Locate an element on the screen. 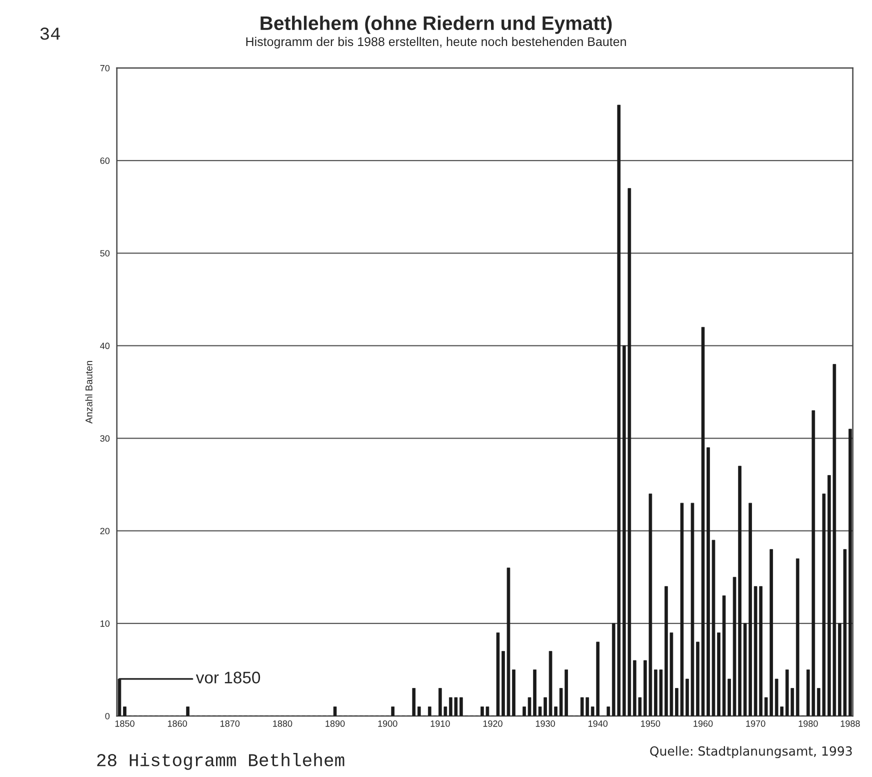 The width and height of the screenshot is (872, 777). source-note: Quelle: Stadtplanungsamt, 1993 is located at coordinates (751, 752).